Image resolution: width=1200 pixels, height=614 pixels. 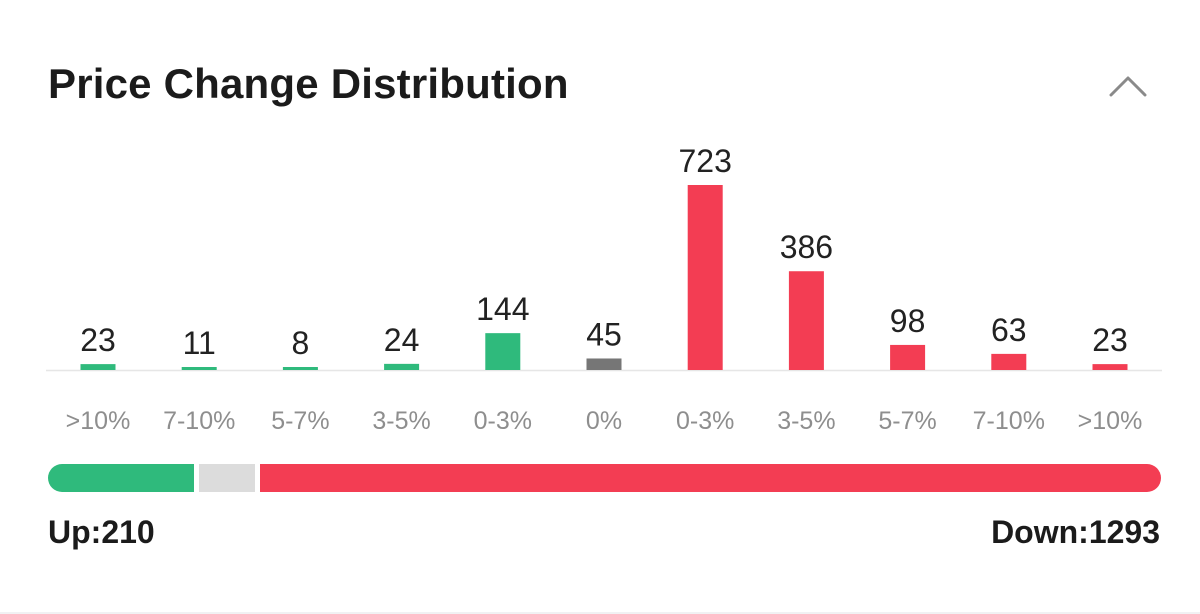 I want to click on up-count: Up:210, so click(x=101, y=532).